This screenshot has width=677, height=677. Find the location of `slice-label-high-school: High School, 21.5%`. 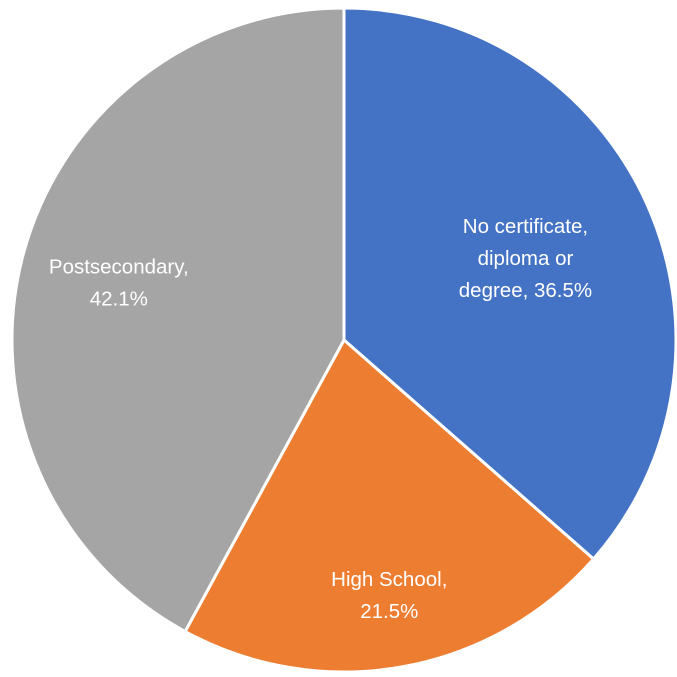

slice-label-high-school: High School, 21.5% is located at coordinates (389, 595).